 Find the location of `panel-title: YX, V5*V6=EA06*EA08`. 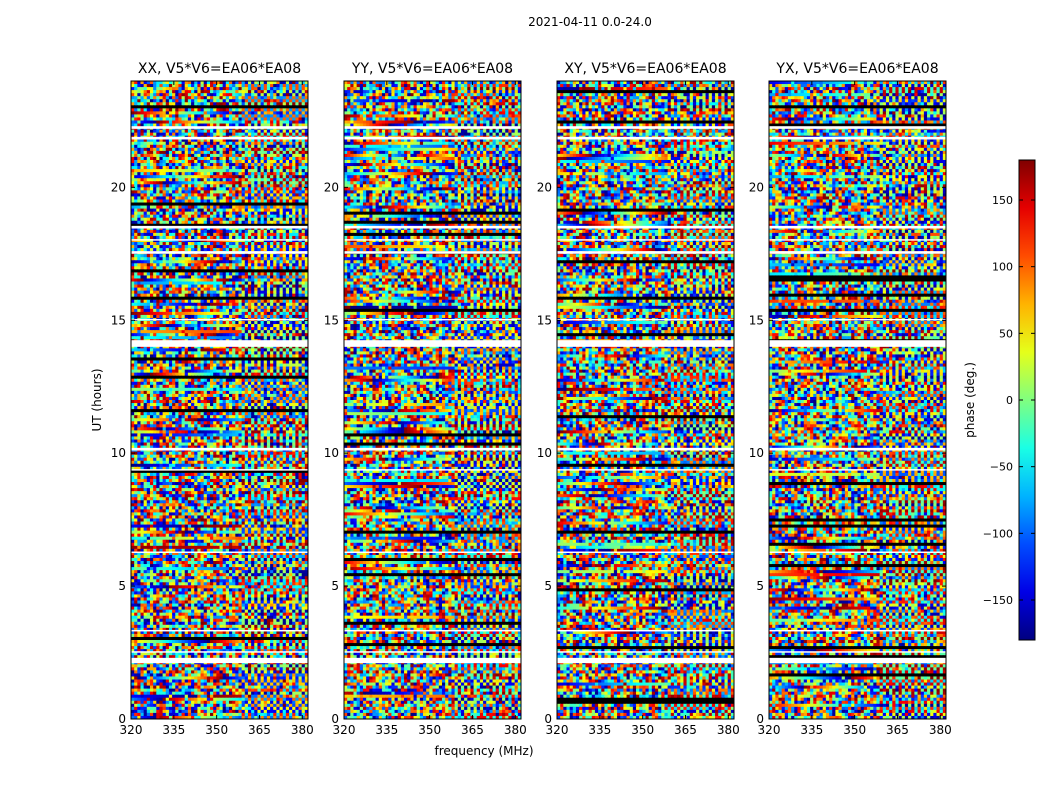

panel-title: YX, V5*V6=EA06*EA08 is located at coordinates (856, 69).